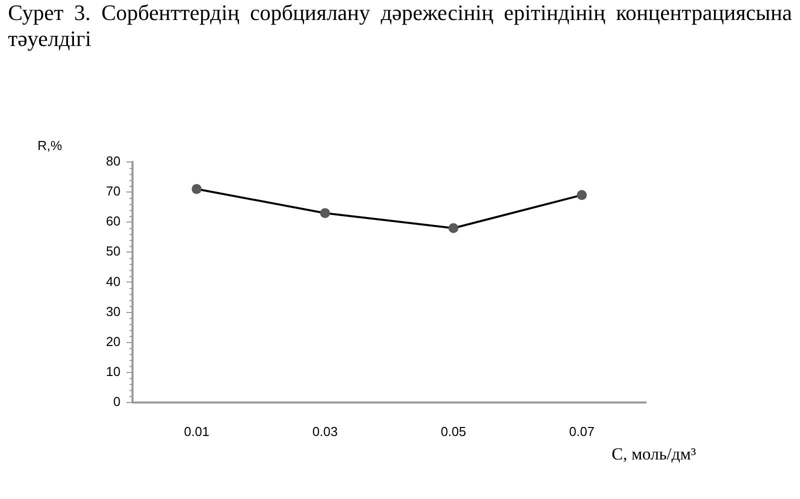  What do you see at coordinates (325, 431) in the screenshot?
I see `x-tick-label: 0.03` at bounding box center [325, 431].